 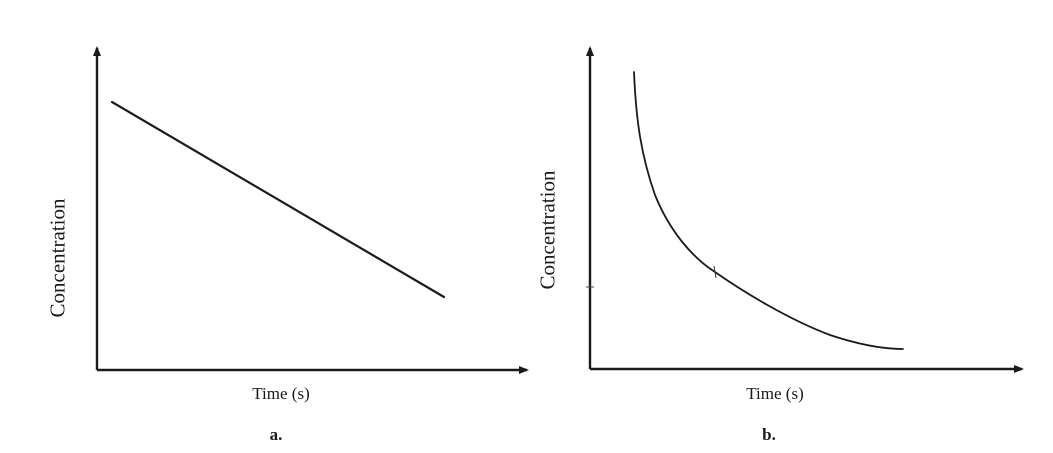 I want to click on chart-b-panel-label: b., so click(x=769, y=434).